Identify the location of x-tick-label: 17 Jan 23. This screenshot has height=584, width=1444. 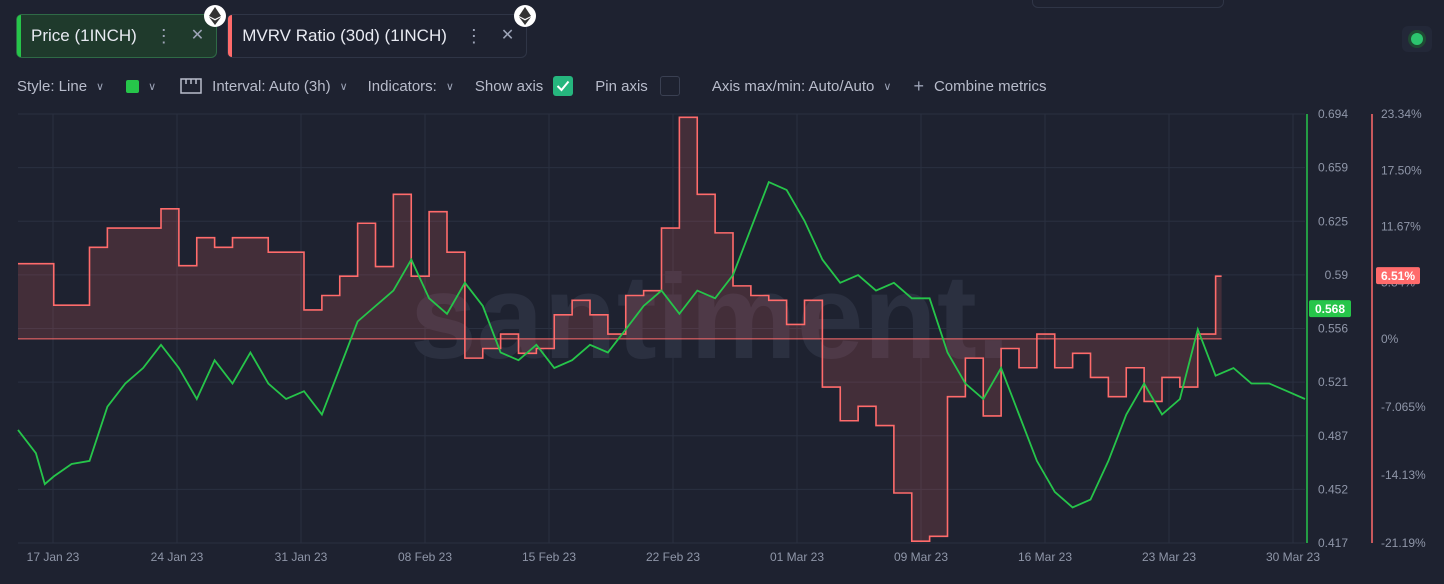
(53, 557).